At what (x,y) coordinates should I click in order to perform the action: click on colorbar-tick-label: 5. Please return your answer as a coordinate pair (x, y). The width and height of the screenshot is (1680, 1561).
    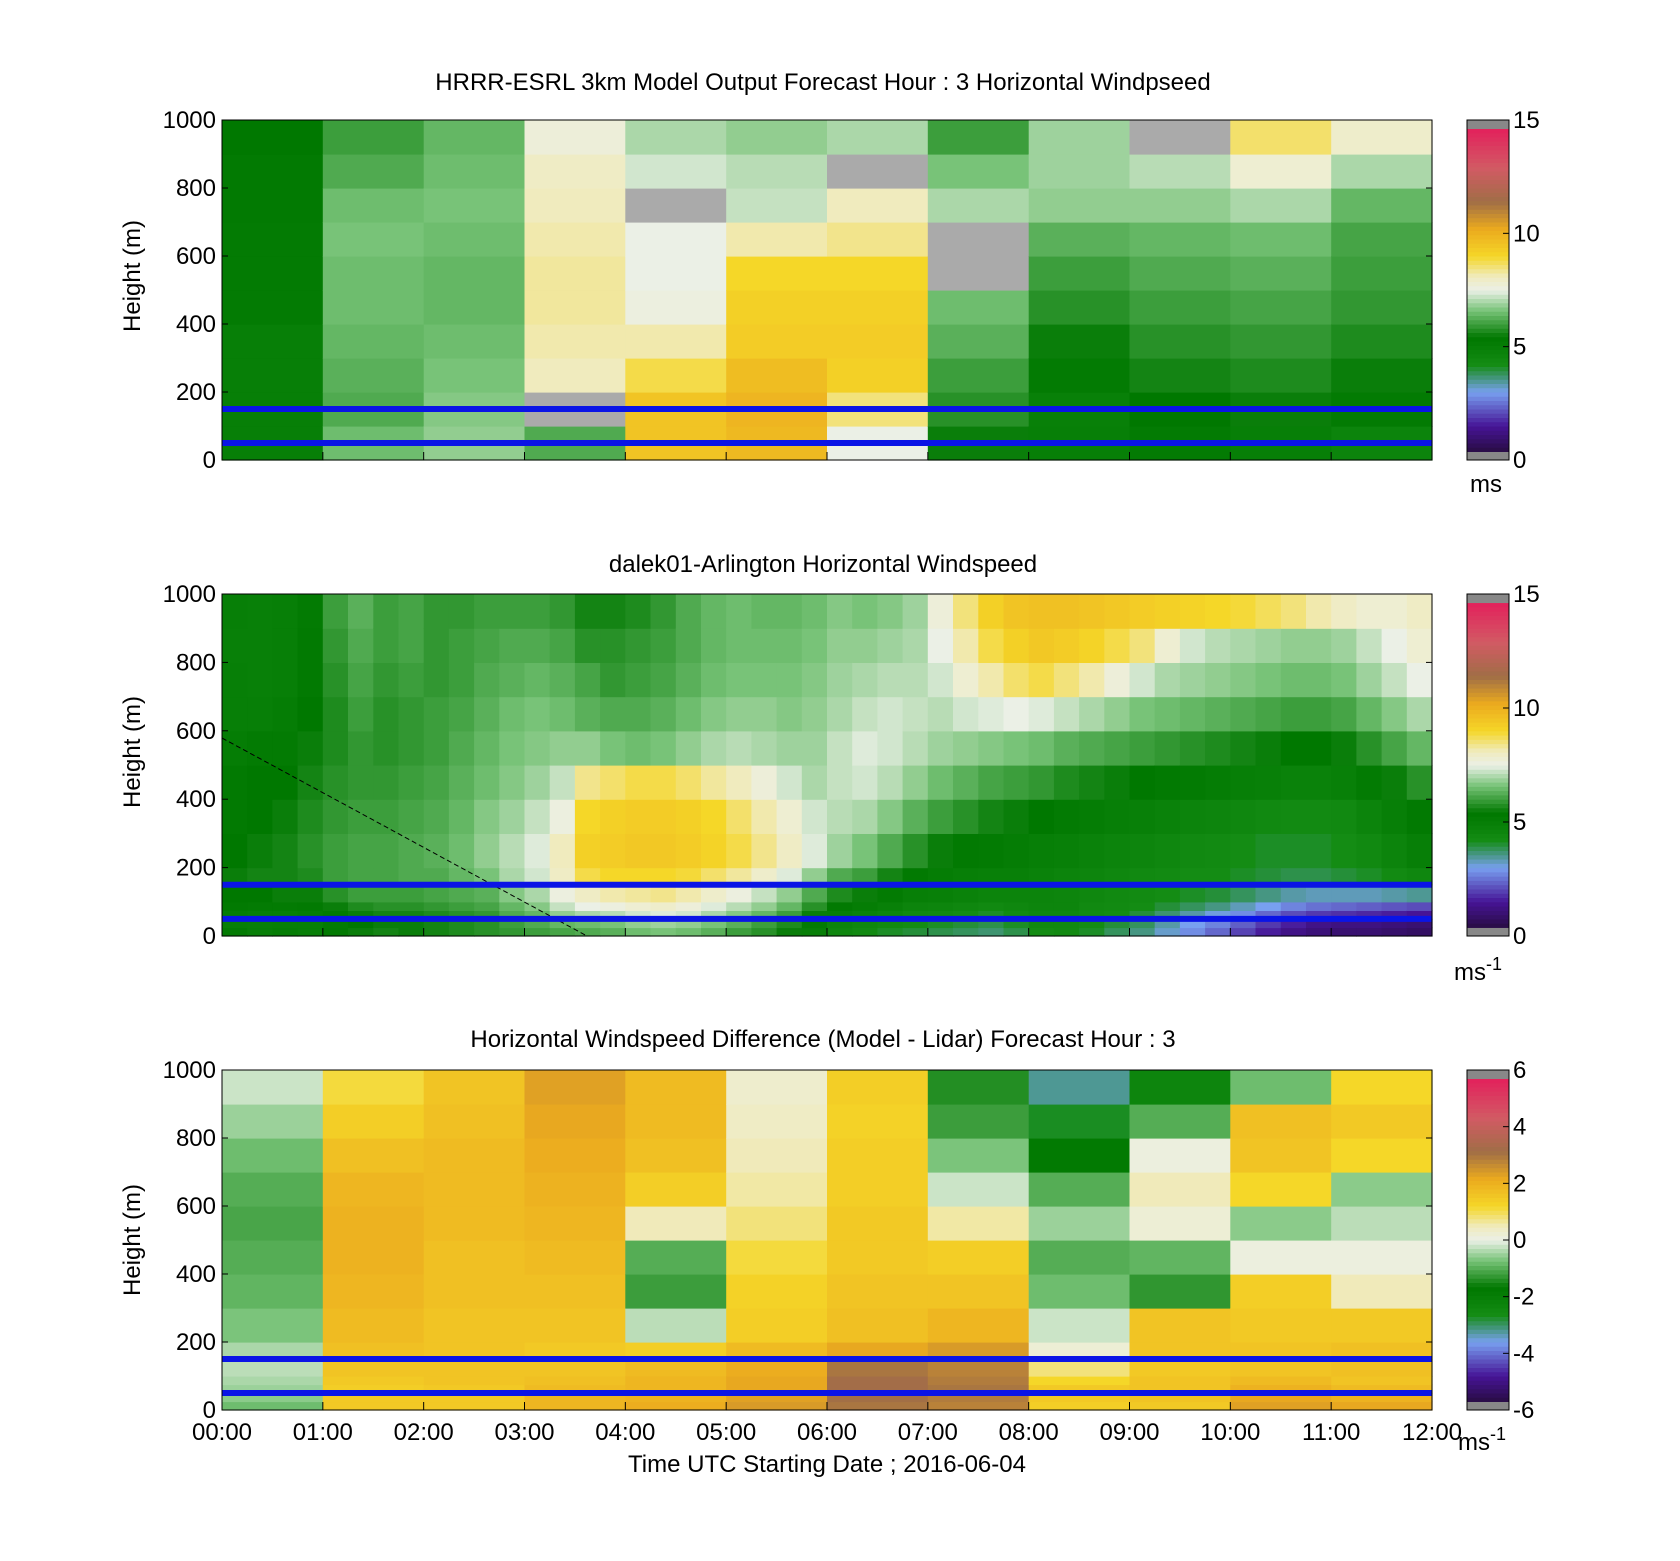
    Looking at the image, I should click on (1519, 822).